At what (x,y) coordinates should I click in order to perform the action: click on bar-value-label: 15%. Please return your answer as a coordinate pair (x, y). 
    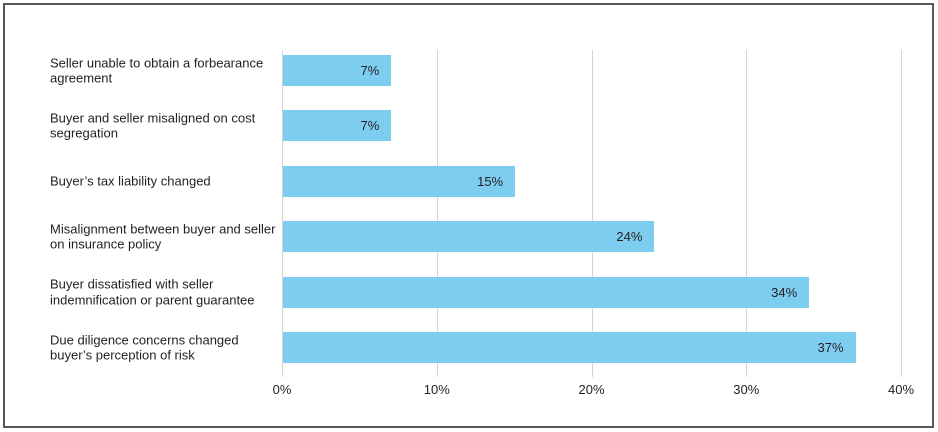
    Looking at the image, I should click on (490, 181).